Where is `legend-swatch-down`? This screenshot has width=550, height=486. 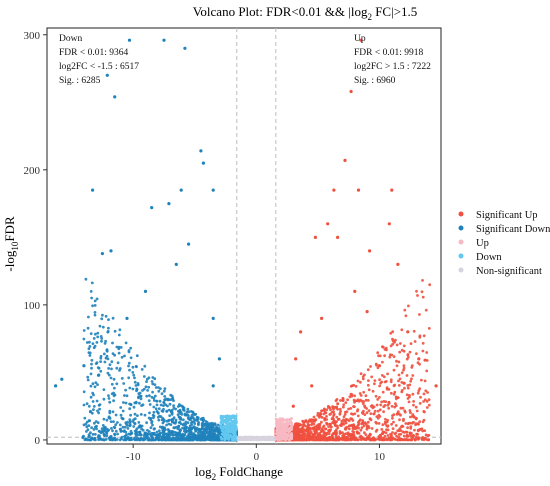 legend-swatch-down is located at coordinates (461, 256).